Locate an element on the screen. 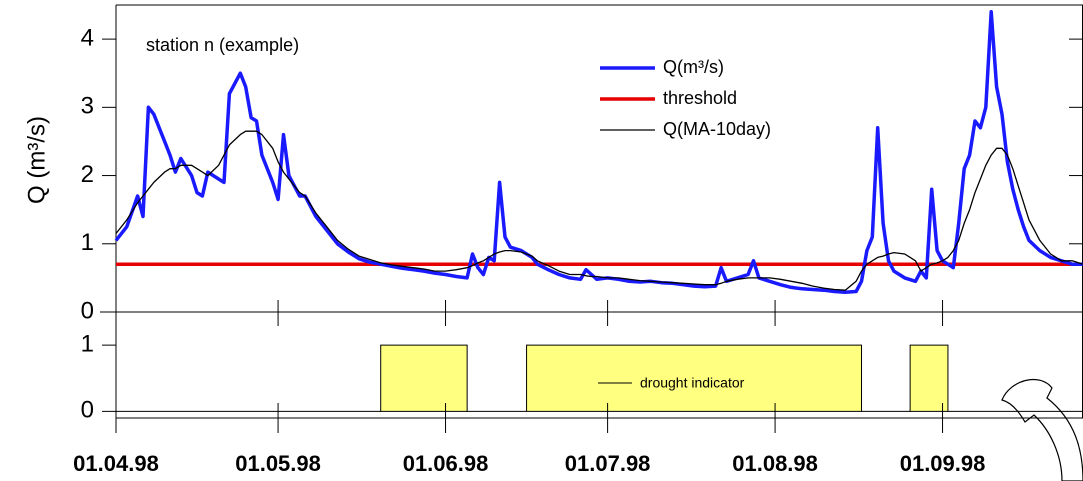 This screenshot has width=1083, height=481. annotation: station n (example) is located at coordinates (222, 45).